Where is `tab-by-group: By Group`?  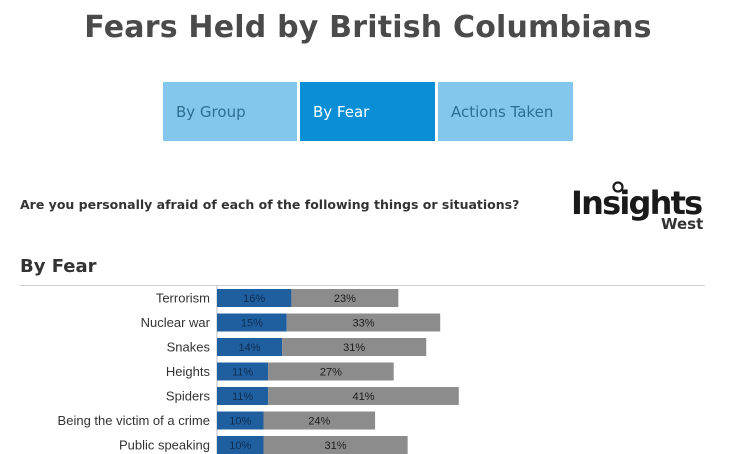
tab-by-group: By Group is located at coordinates (230, 111).